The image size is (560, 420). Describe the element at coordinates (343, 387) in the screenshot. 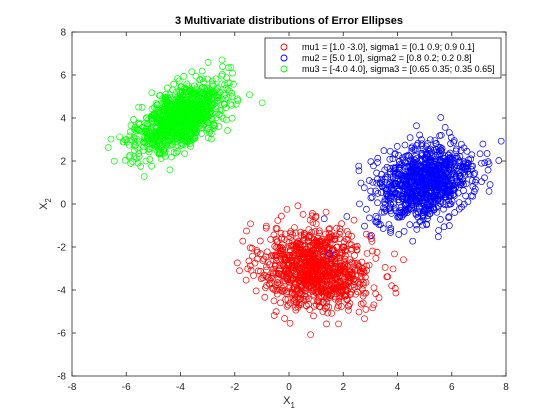

I see `x-tick-label: 2` at that location.